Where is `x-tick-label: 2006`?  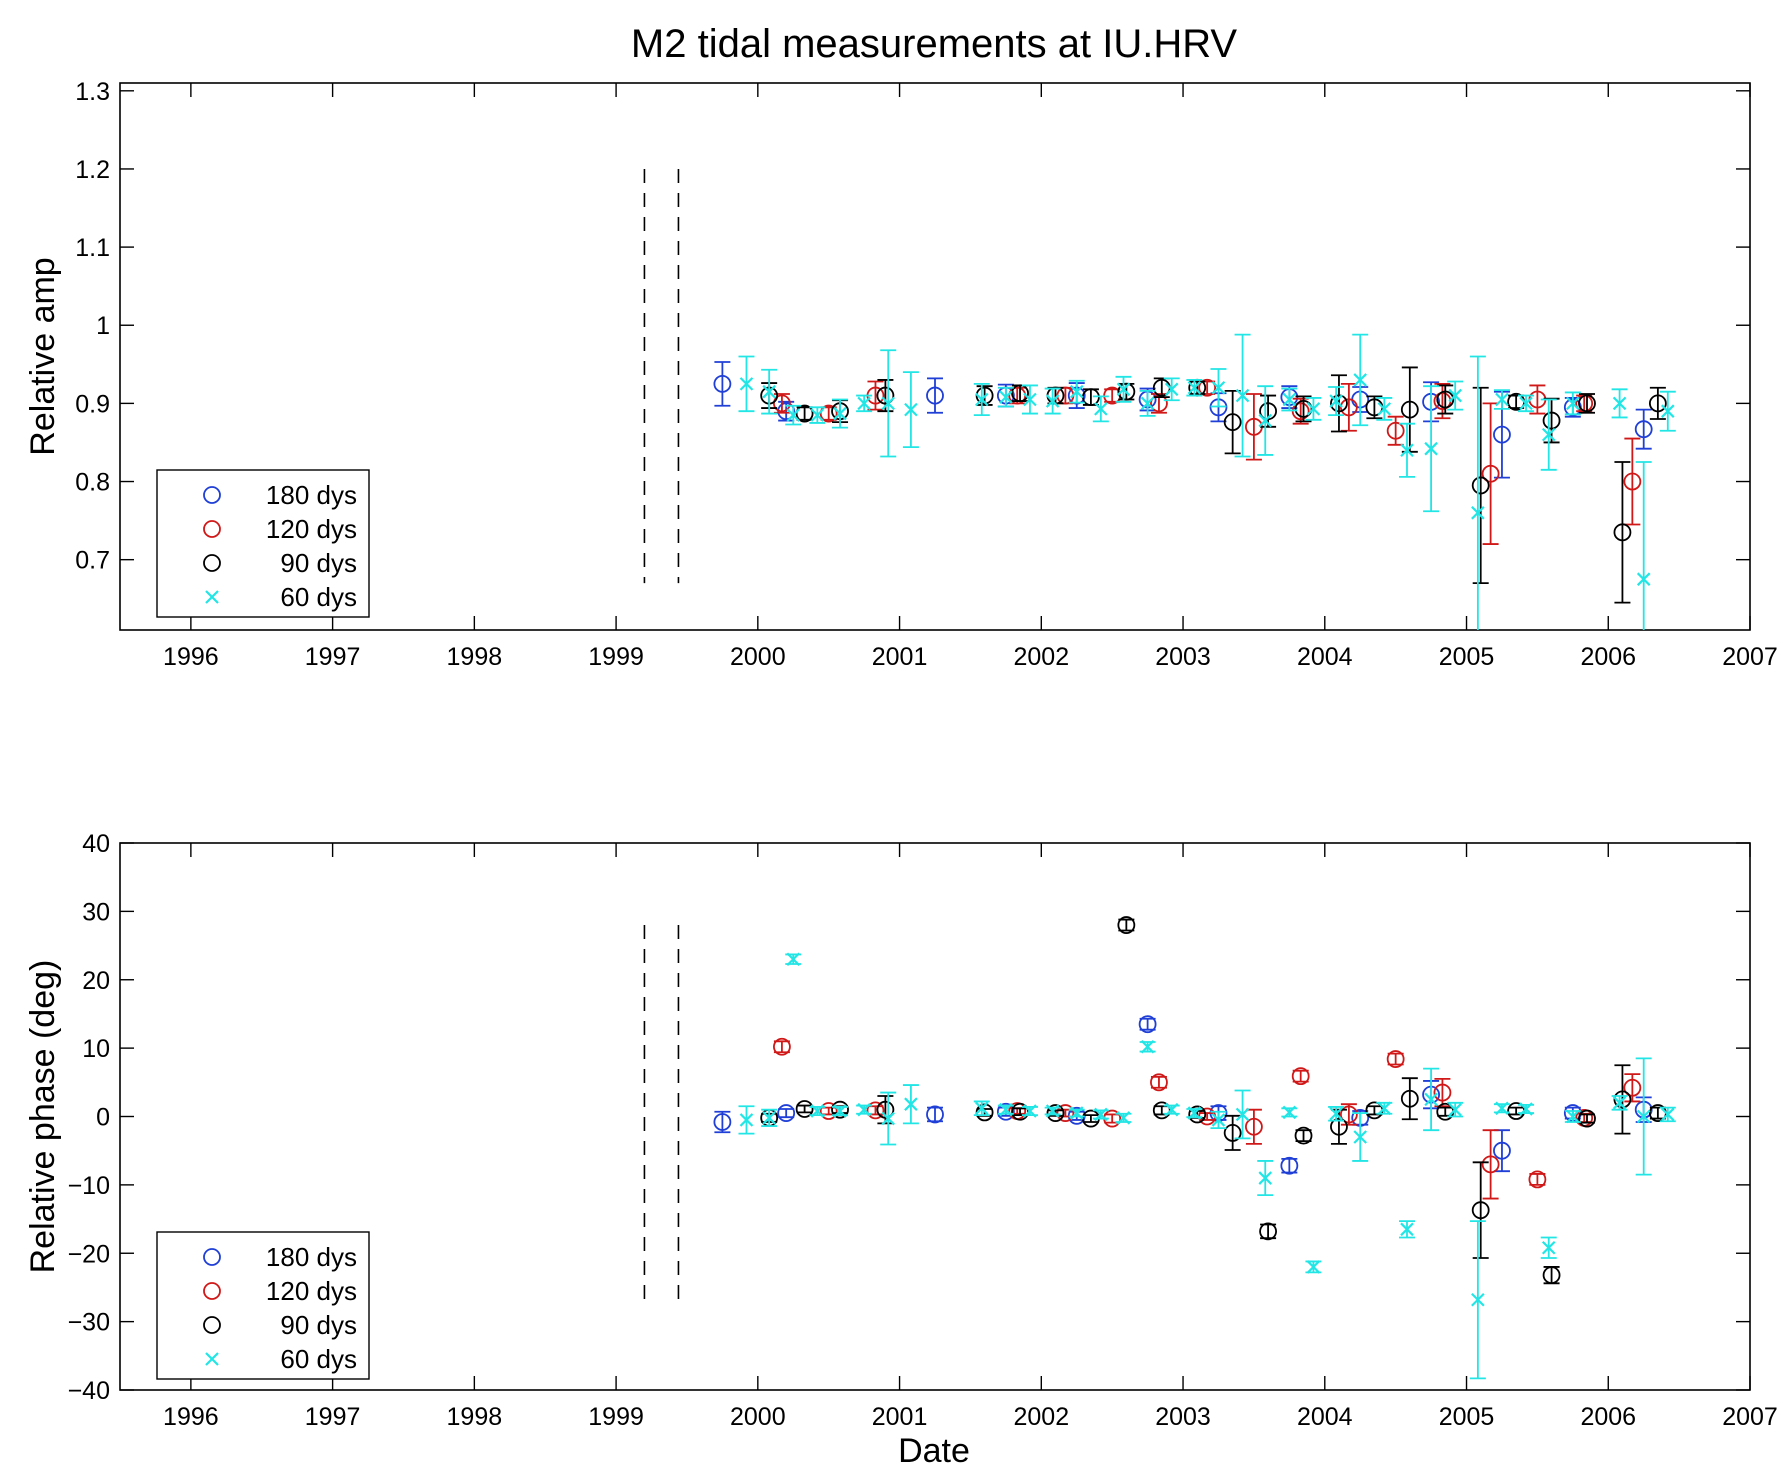
x-tick-label: 2006 is located at coordinates (1608, 1417).